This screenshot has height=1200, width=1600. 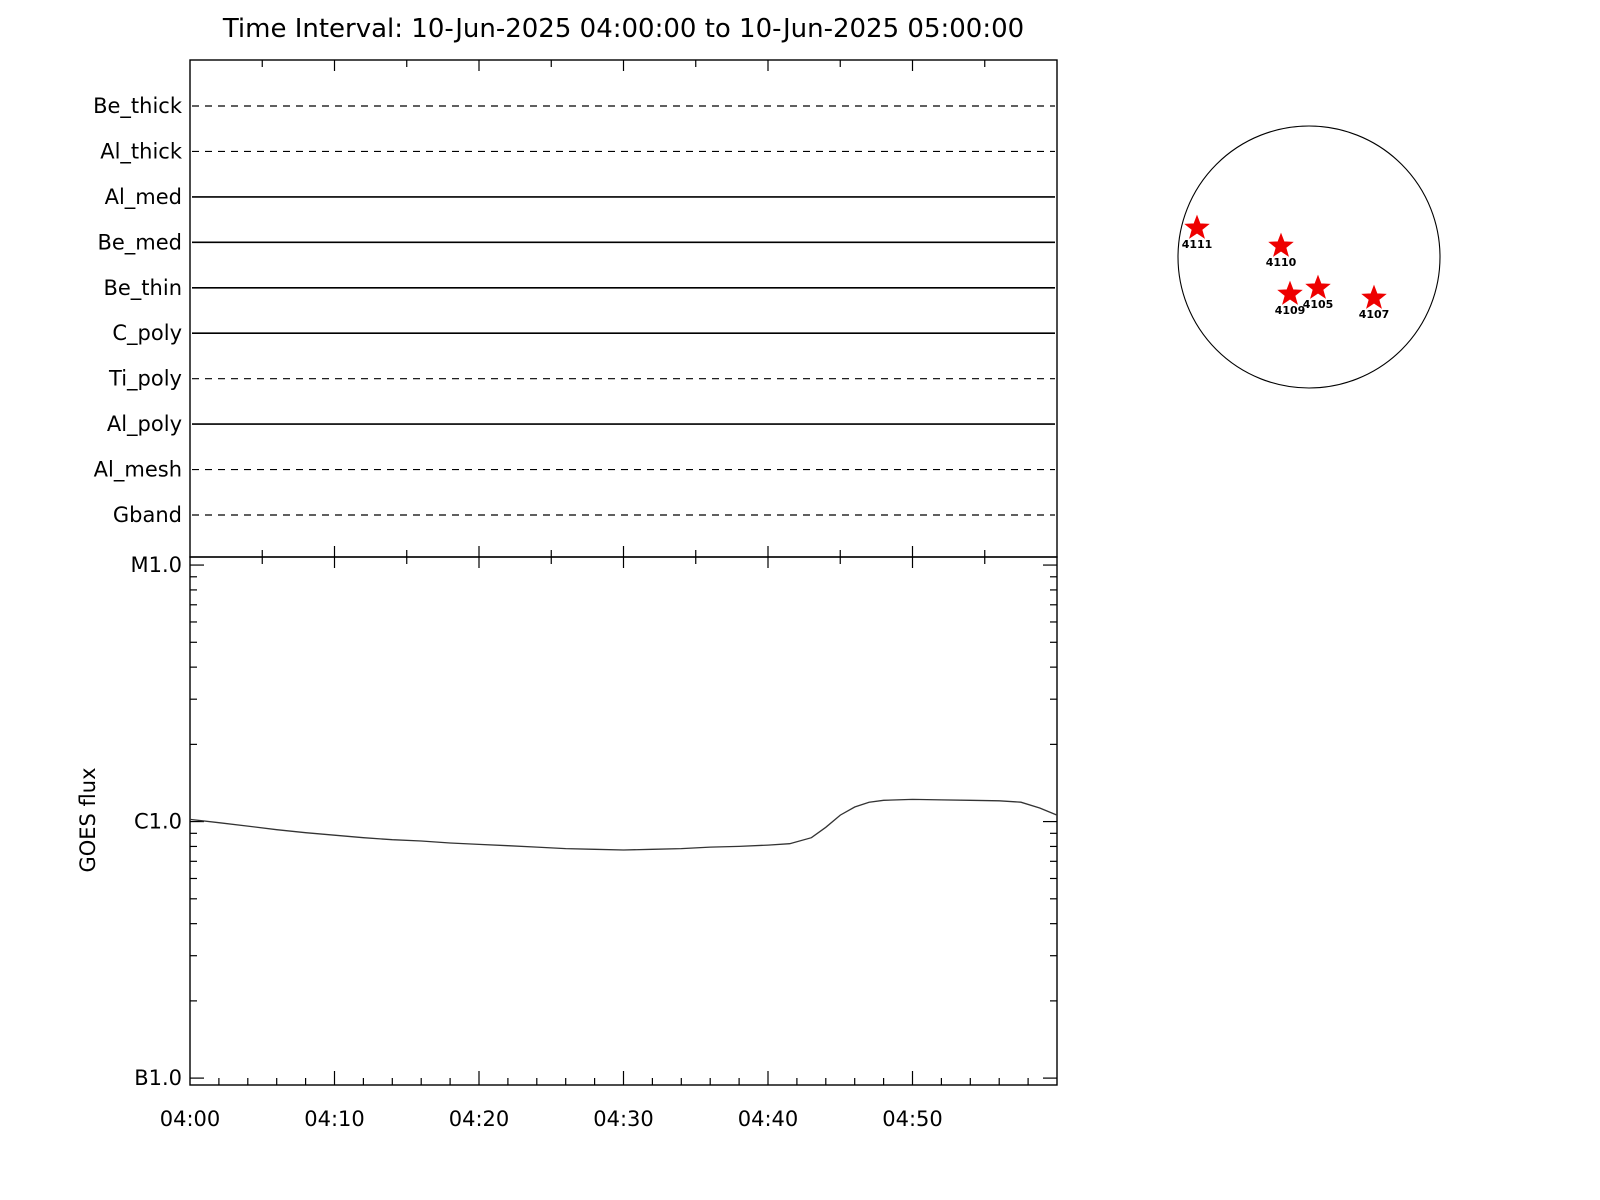 What do you see at coordinates (145, 379) in the screenshot?
I see `filter-label-Ti_poly: Ti_poly` at bounding box center [145, 379].